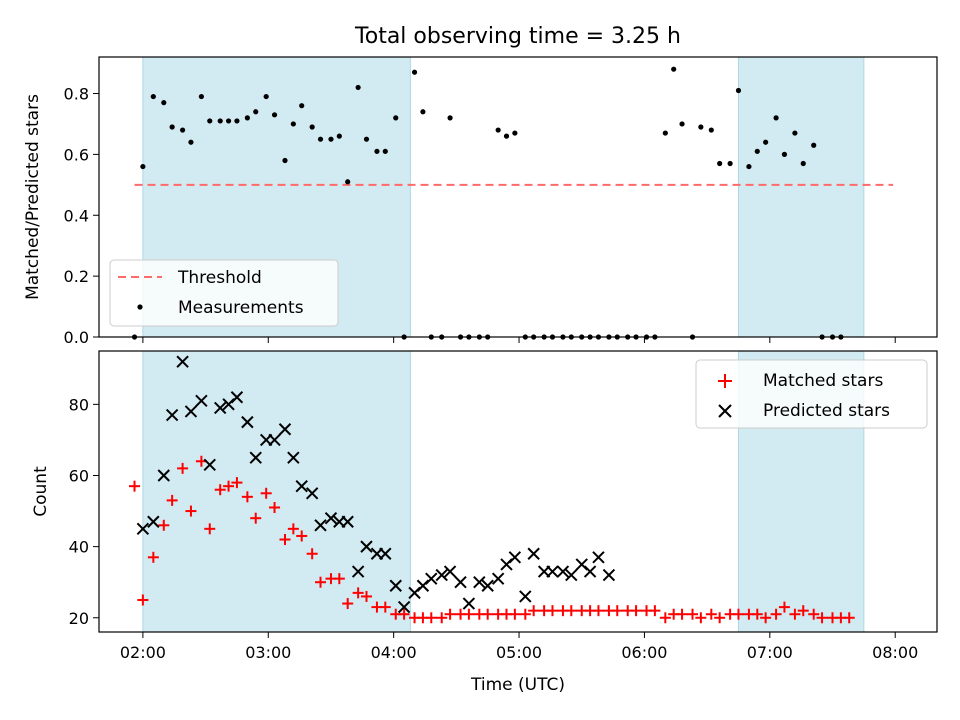 The height and width of the screenshot is (720, 960). I want to click on top-y-ticks: 0.0 0.2 0.4 0.6 0.8, so click(81, 216).